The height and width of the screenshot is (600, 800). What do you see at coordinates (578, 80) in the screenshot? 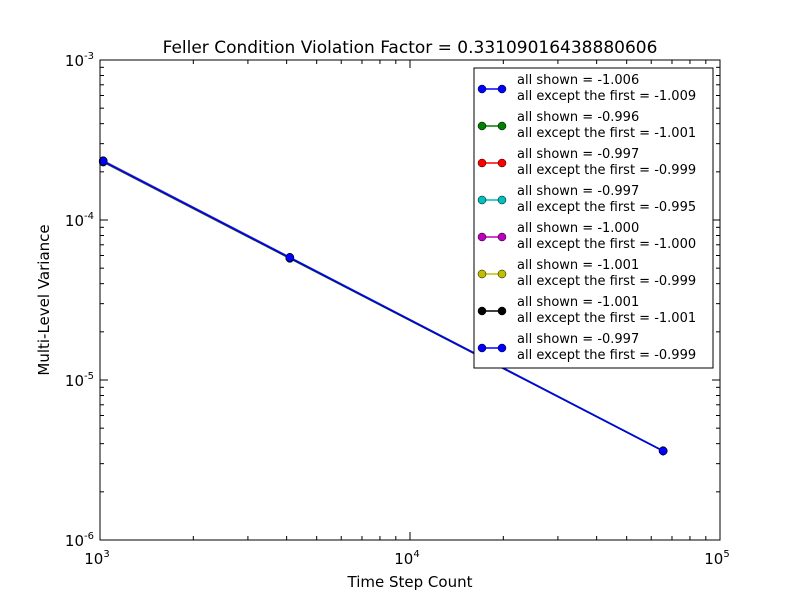
I see `legend-label-line1: all shown = -1.006` at bounding box center [578, 80].